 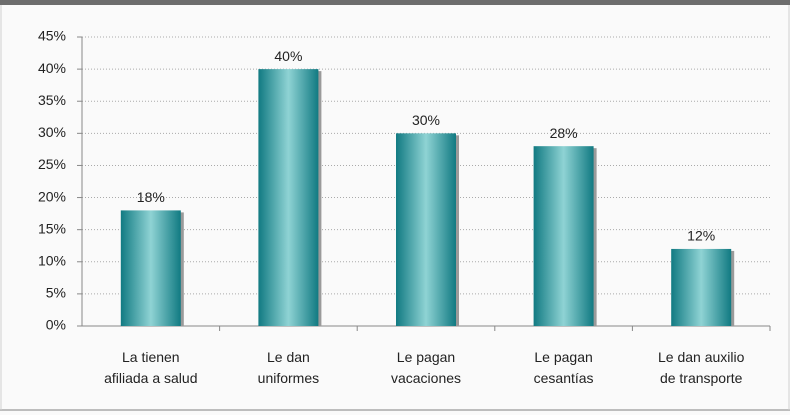 What do you see at coordinates (288, 357) in the screenshot?
I see `x-tick-label-line: Le dan` at bounding box center [288, 357].